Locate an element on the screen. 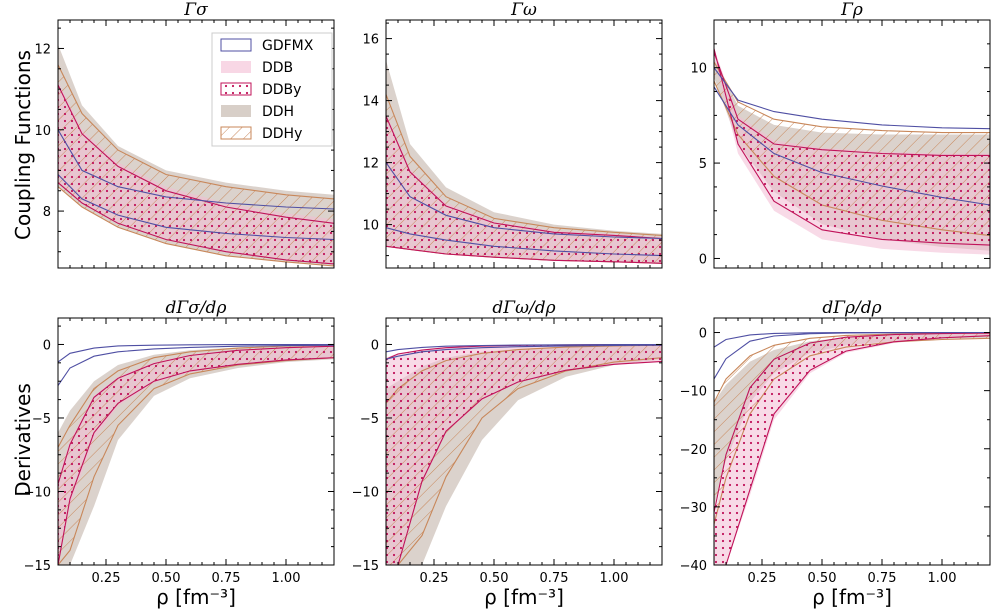 The height and width of the screenshot is (613, 996). legend-label-ddh: DDH is located at coordinates (278, 112).